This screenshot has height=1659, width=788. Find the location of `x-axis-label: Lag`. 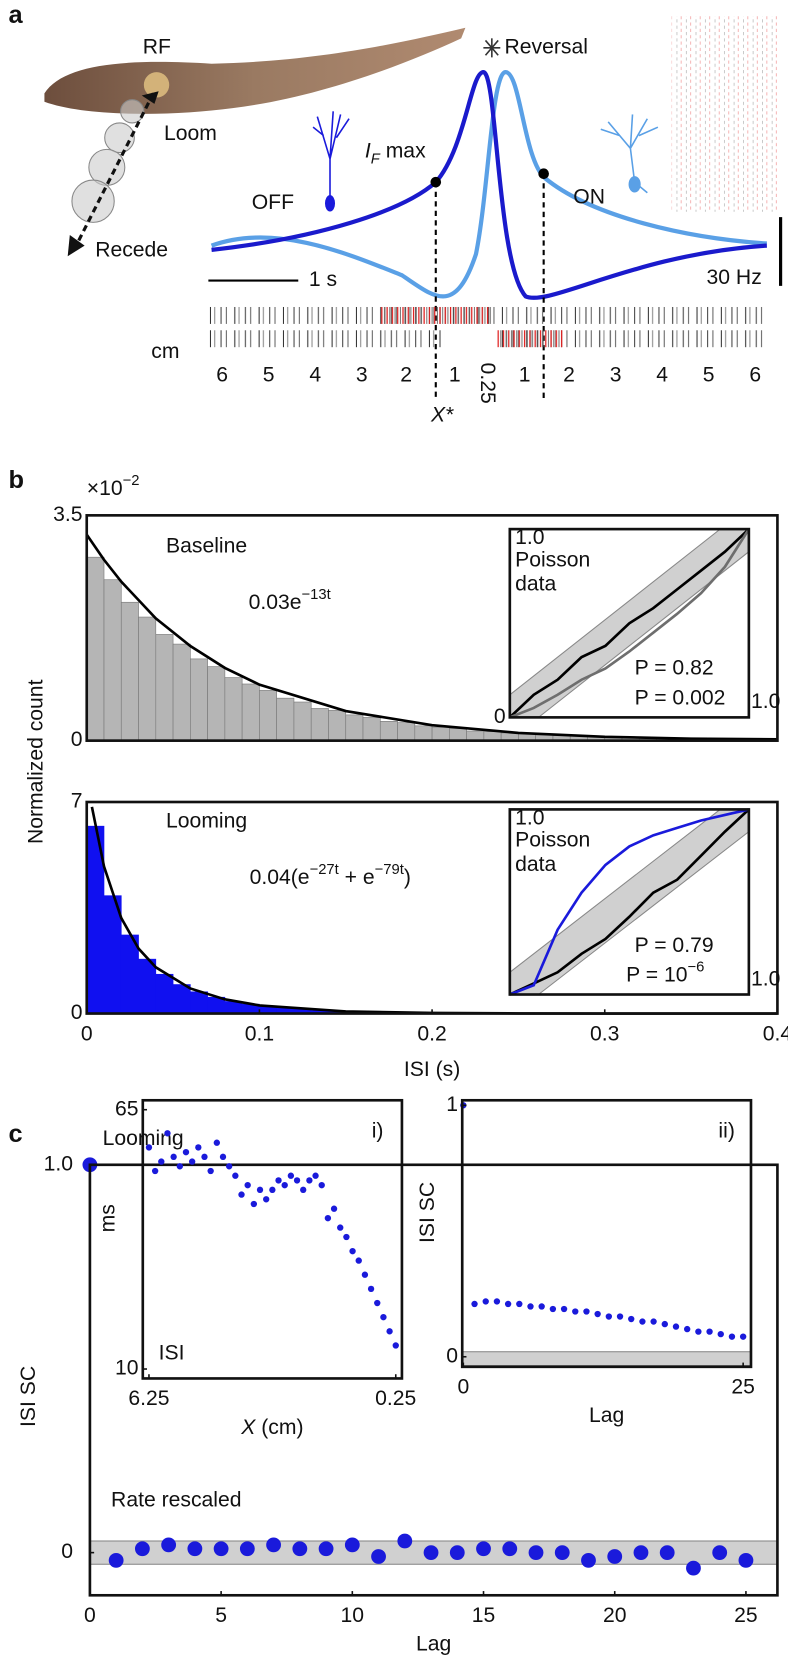

x-axis-label: Lag is located at coordinates (433, 1644).